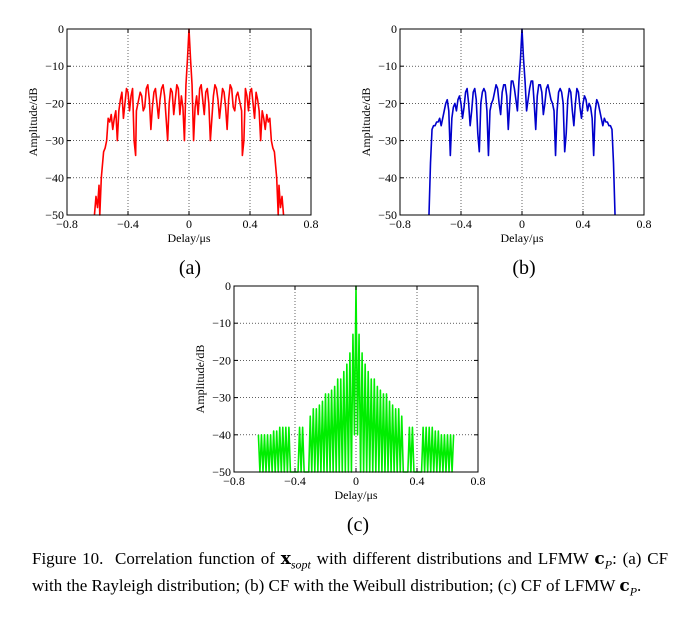  Describe the element at coordinates (452, 558) in the screenshot. I see `caption-text-2: with different distributions and LFMW` at that location.